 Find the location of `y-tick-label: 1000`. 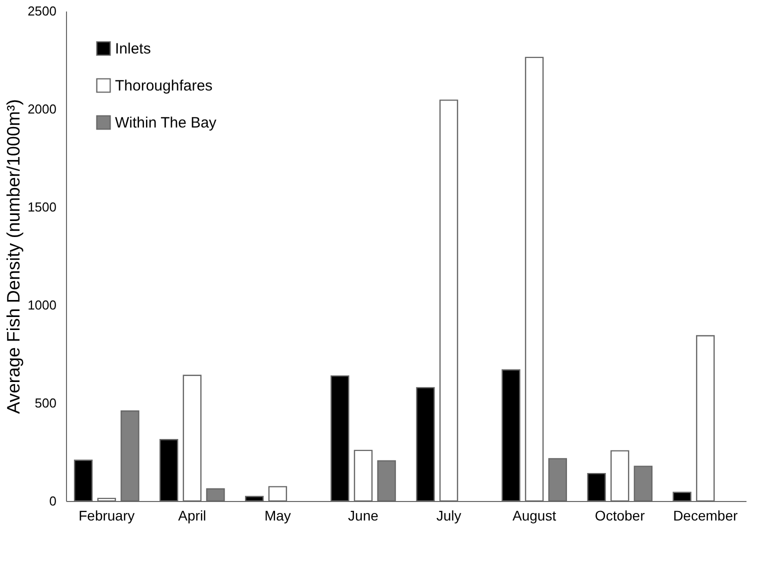

y-tick-label: 1000 is located at coordinates (42, 305).